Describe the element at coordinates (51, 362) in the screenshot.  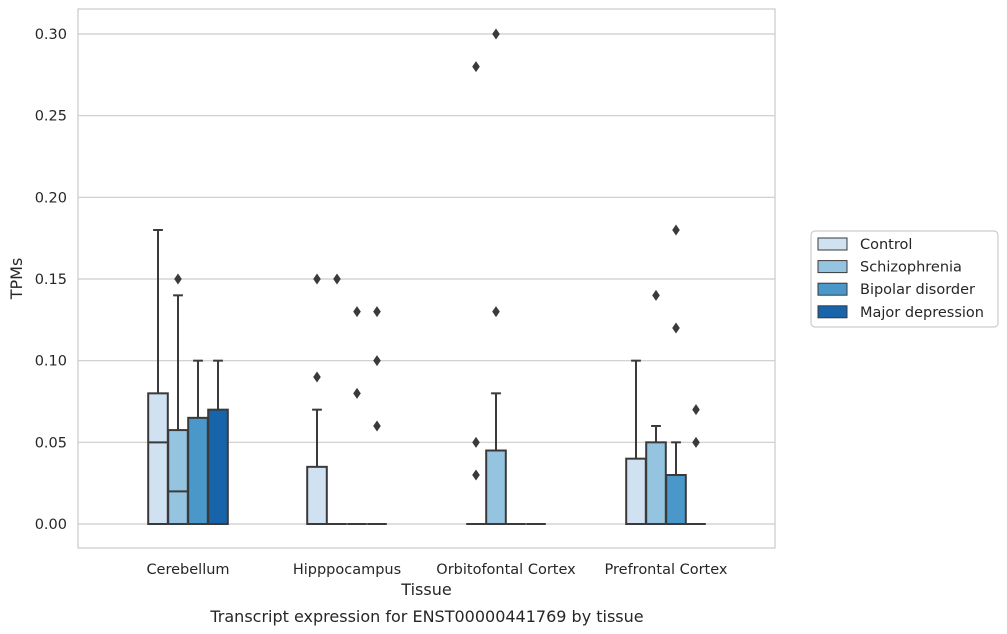
I see `y-tick-label: 0.10` at that location.